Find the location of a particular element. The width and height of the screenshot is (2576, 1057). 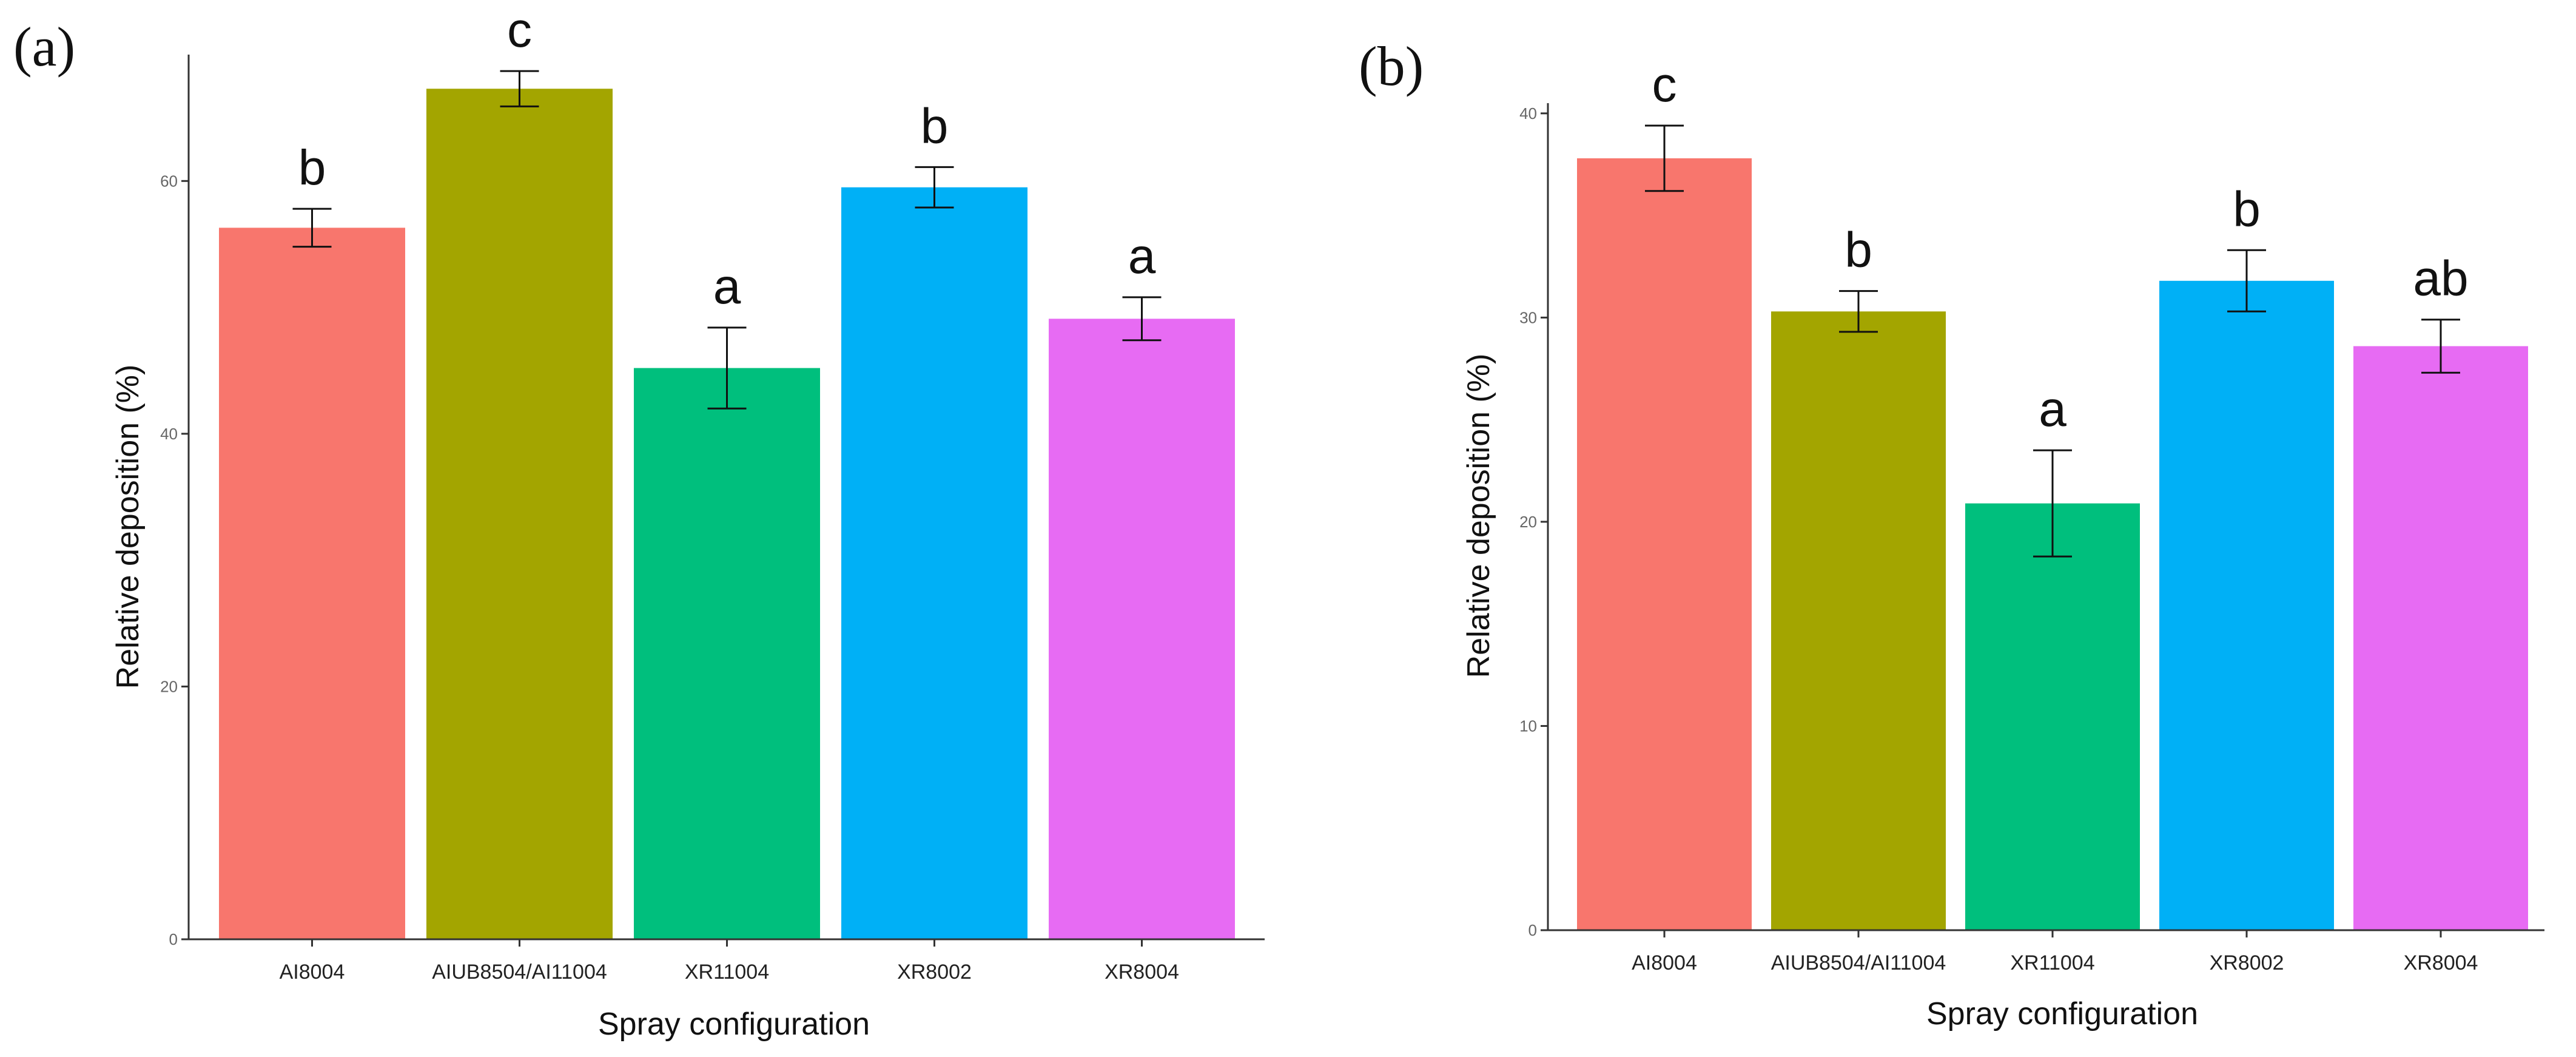

y-tick-label: 60 is located at coordinates (169, 181).